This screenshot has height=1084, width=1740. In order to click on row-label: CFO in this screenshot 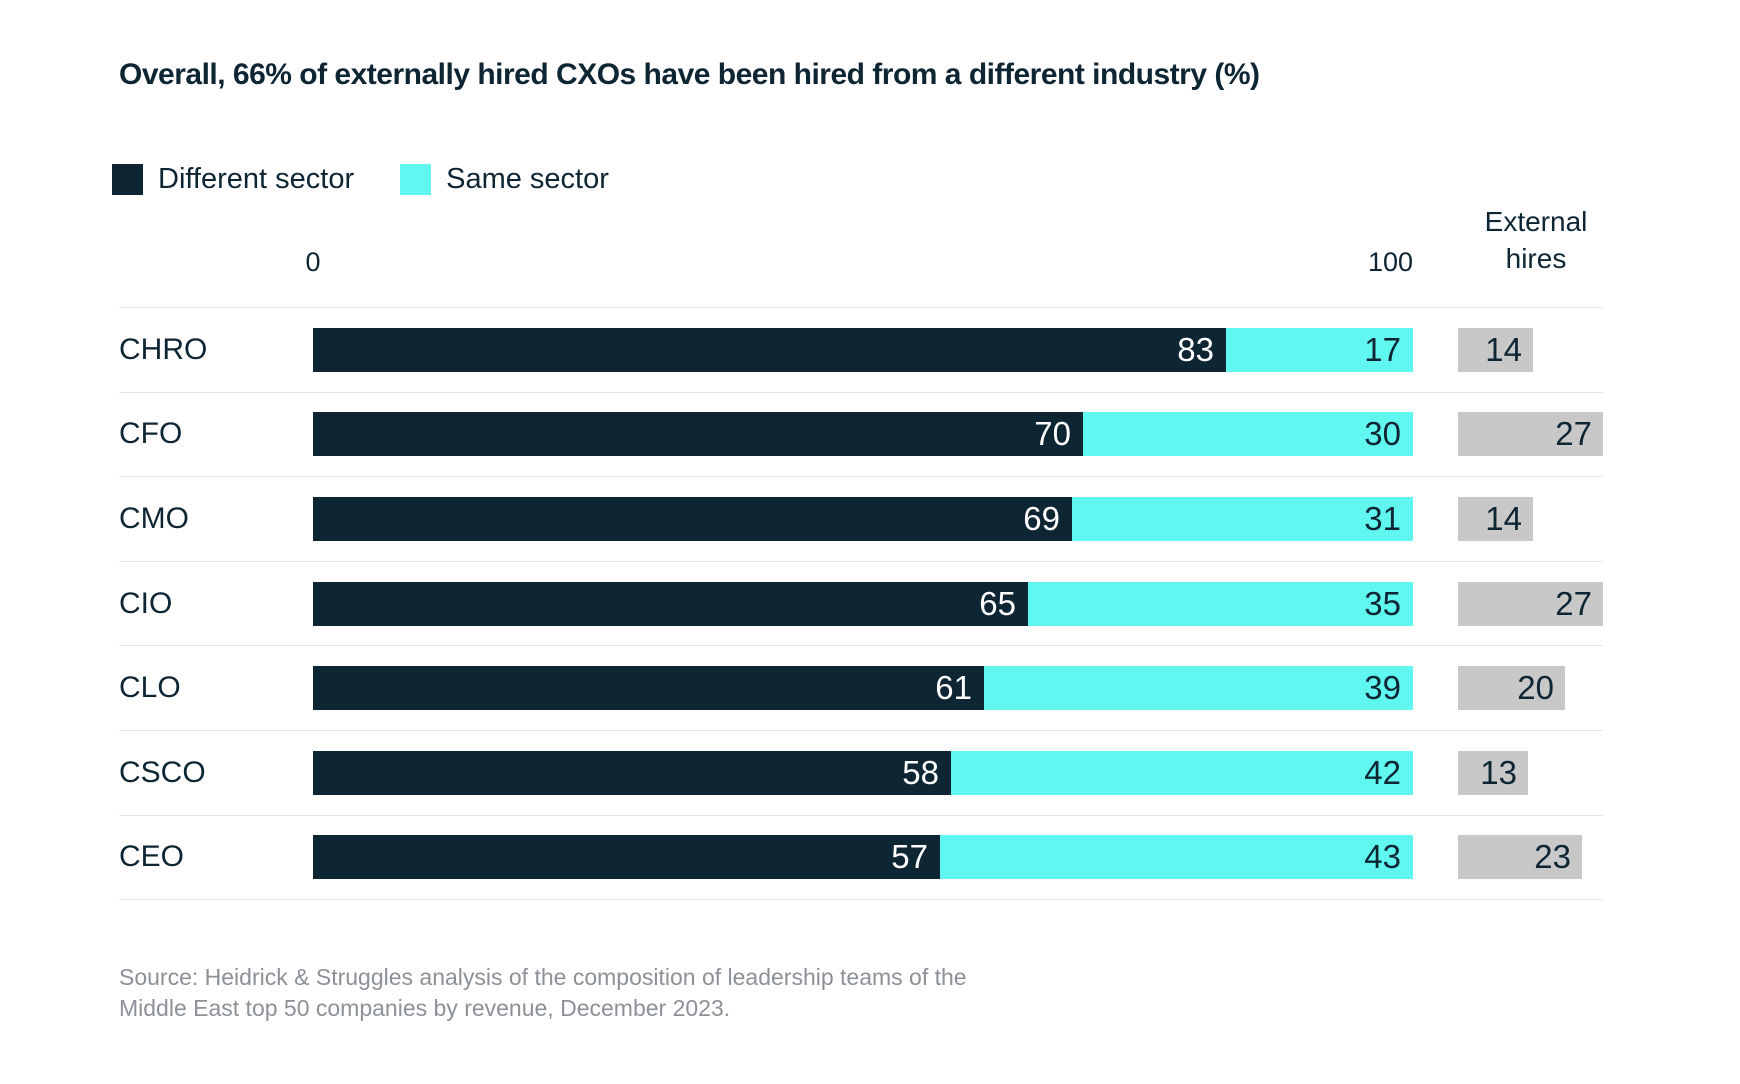, I will do `click(151, 434)`.